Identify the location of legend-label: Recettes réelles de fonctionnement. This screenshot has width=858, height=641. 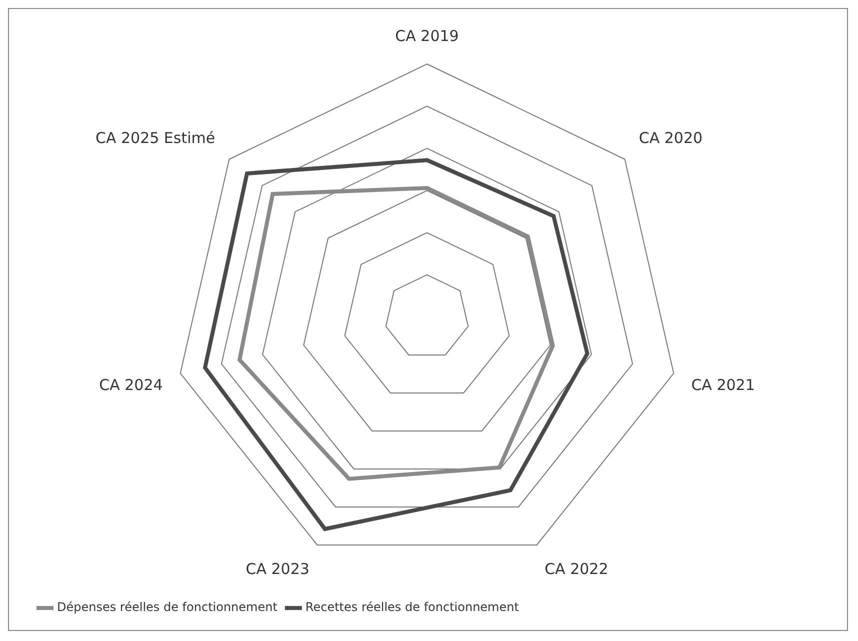
(412, 607).